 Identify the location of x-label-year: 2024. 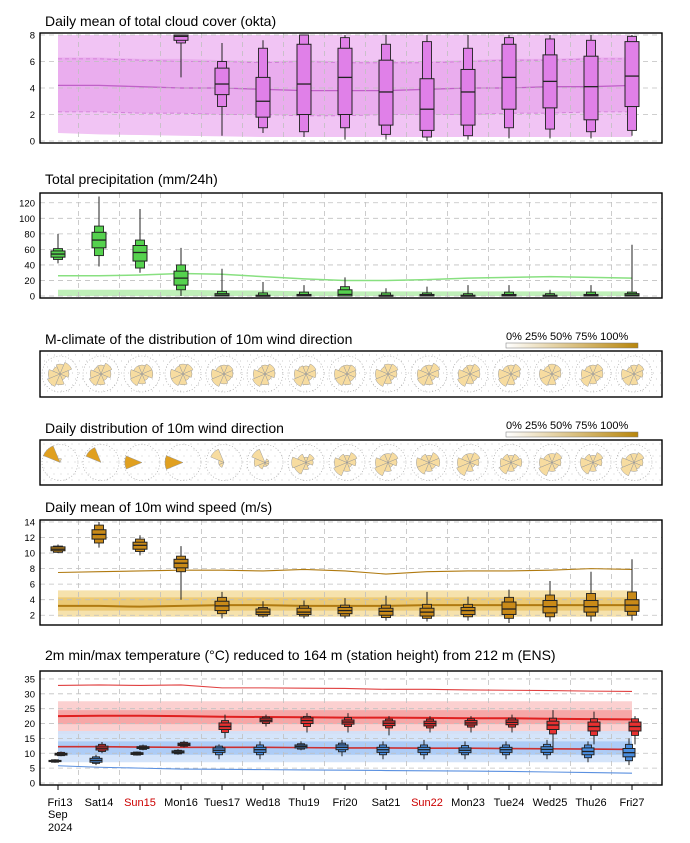
(60, 828).